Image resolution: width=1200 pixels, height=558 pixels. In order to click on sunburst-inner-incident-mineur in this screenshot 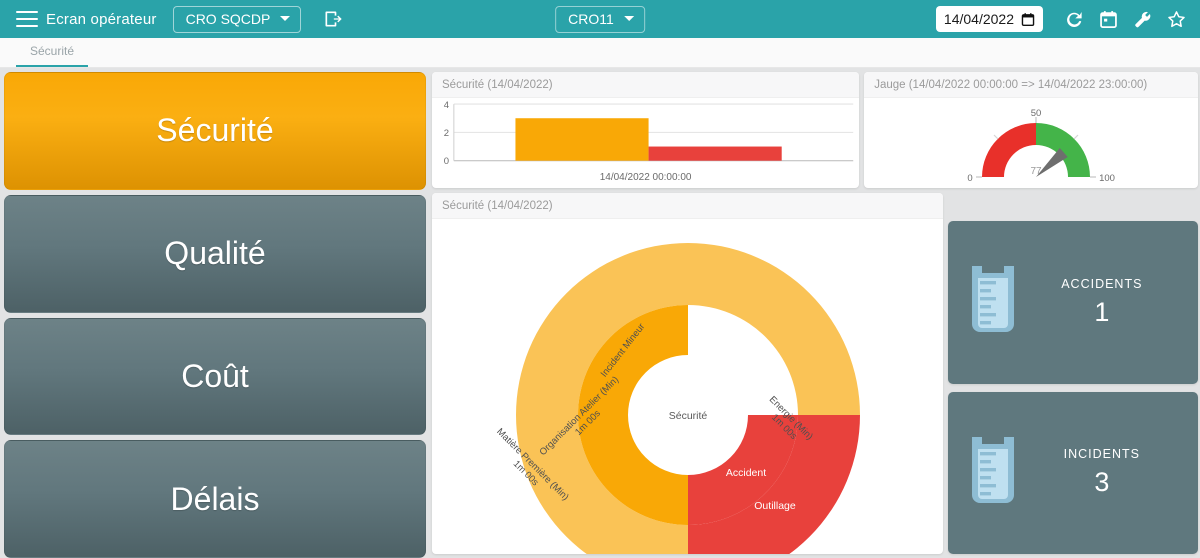, I will do `click(633, 415)`.